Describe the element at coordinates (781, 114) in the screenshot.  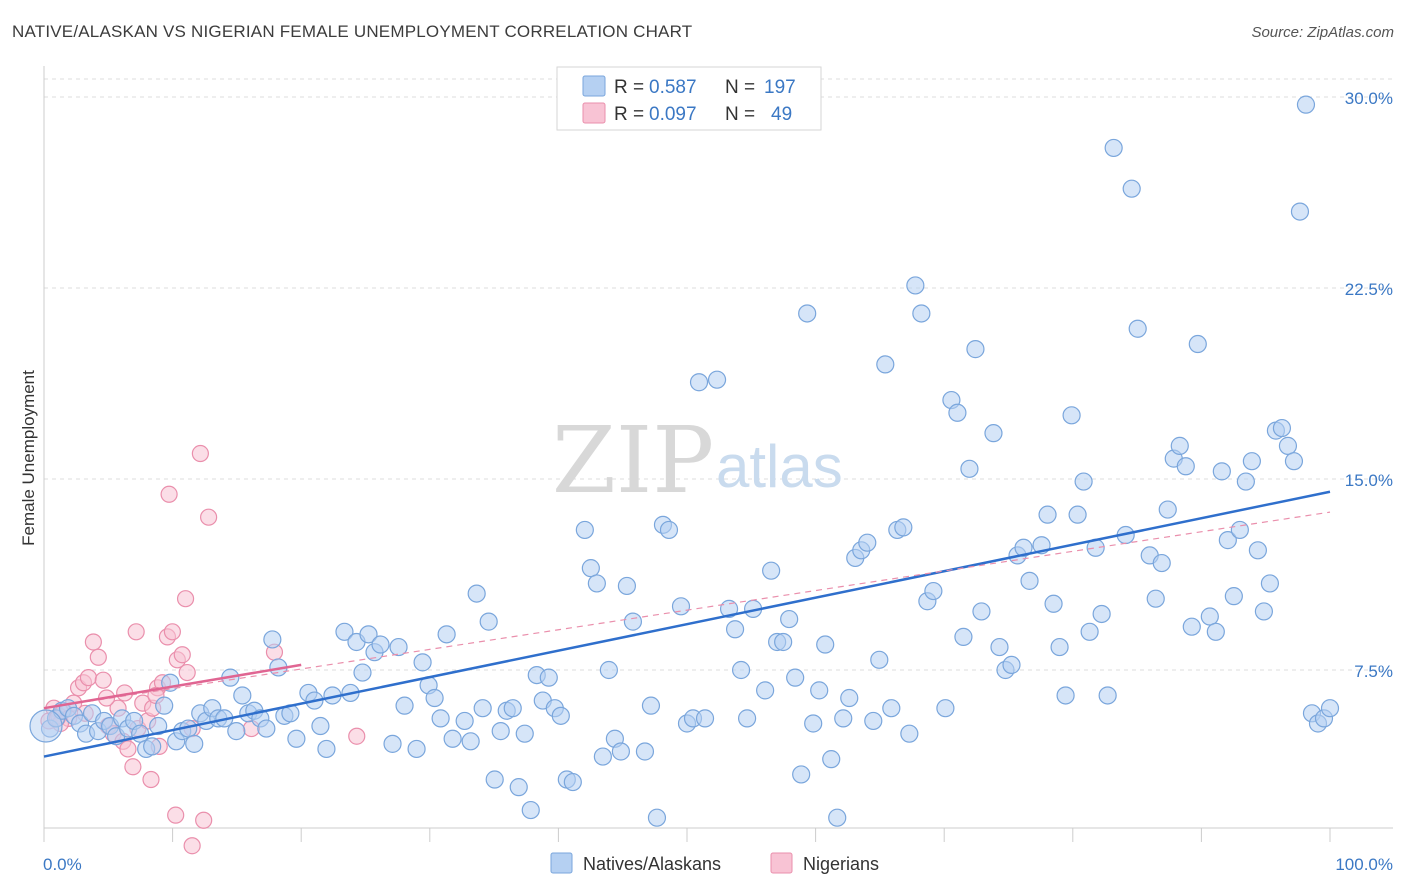
I see `legend-n-value-nigerians: 49` at that location.